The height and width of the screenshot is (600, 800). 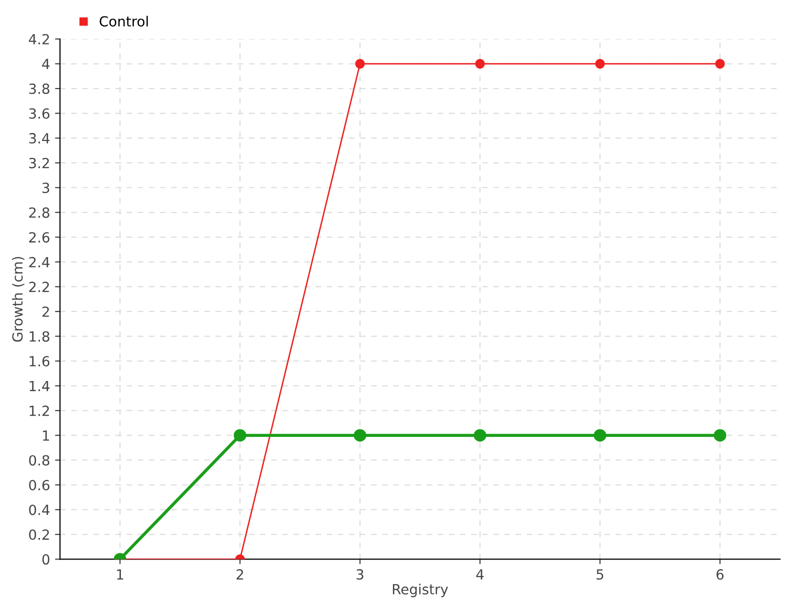 What do you see at coordinates (46, 559) in the screenshot?
I see `y-tick-label: 0` at bounding box center [46, 559].